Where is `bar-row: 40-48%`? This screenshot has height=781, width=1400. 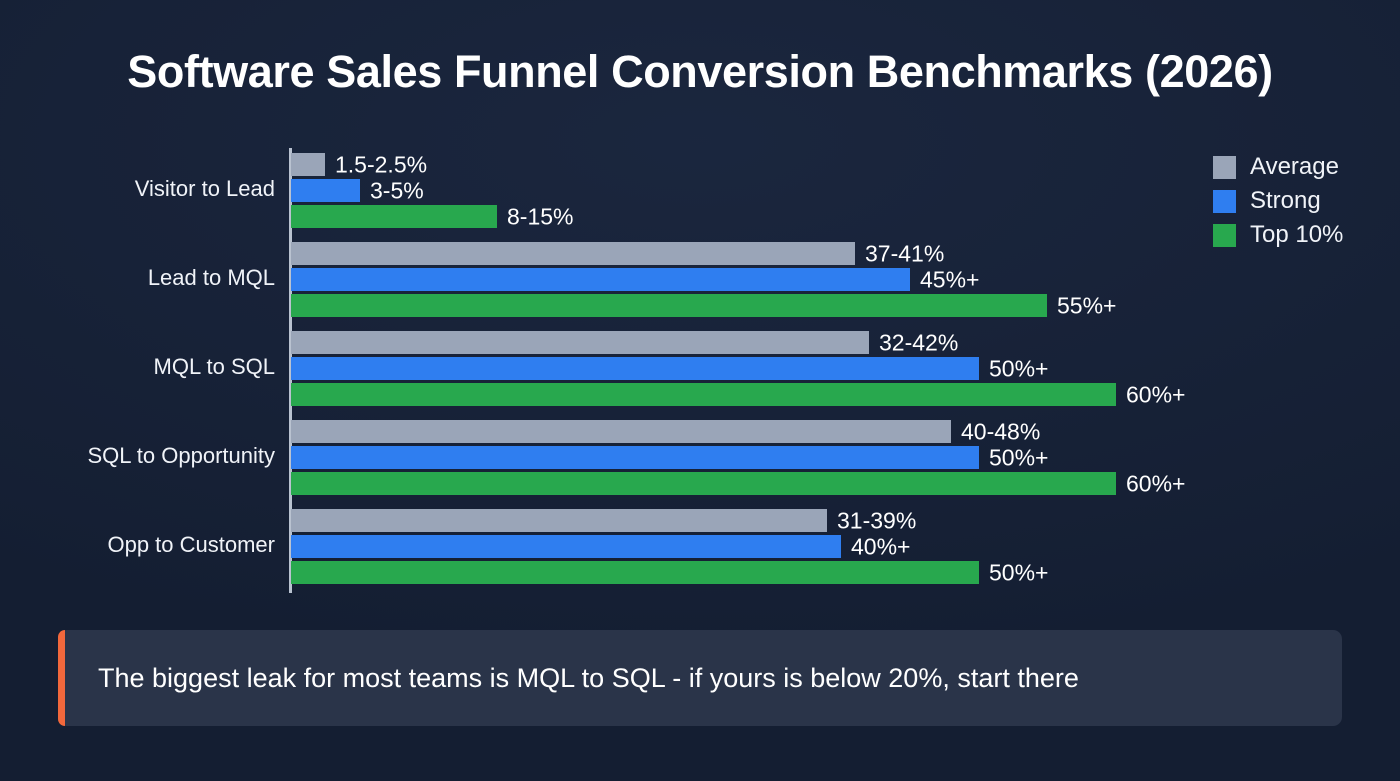 bar-row: 40-48% is located at coordinates (845, 431).